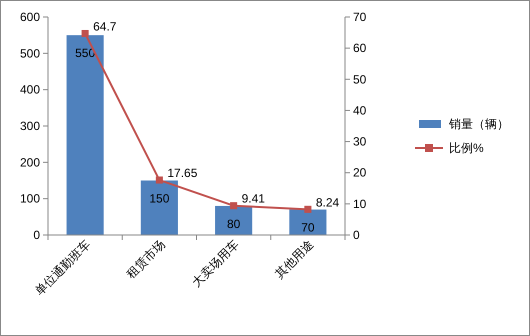 The height and width of the screenshot is (336, 530). What do you see at coordinates (30, 89) in the screenshot?
I see `y-tick-label: 400` at bounding box center [30, 89].